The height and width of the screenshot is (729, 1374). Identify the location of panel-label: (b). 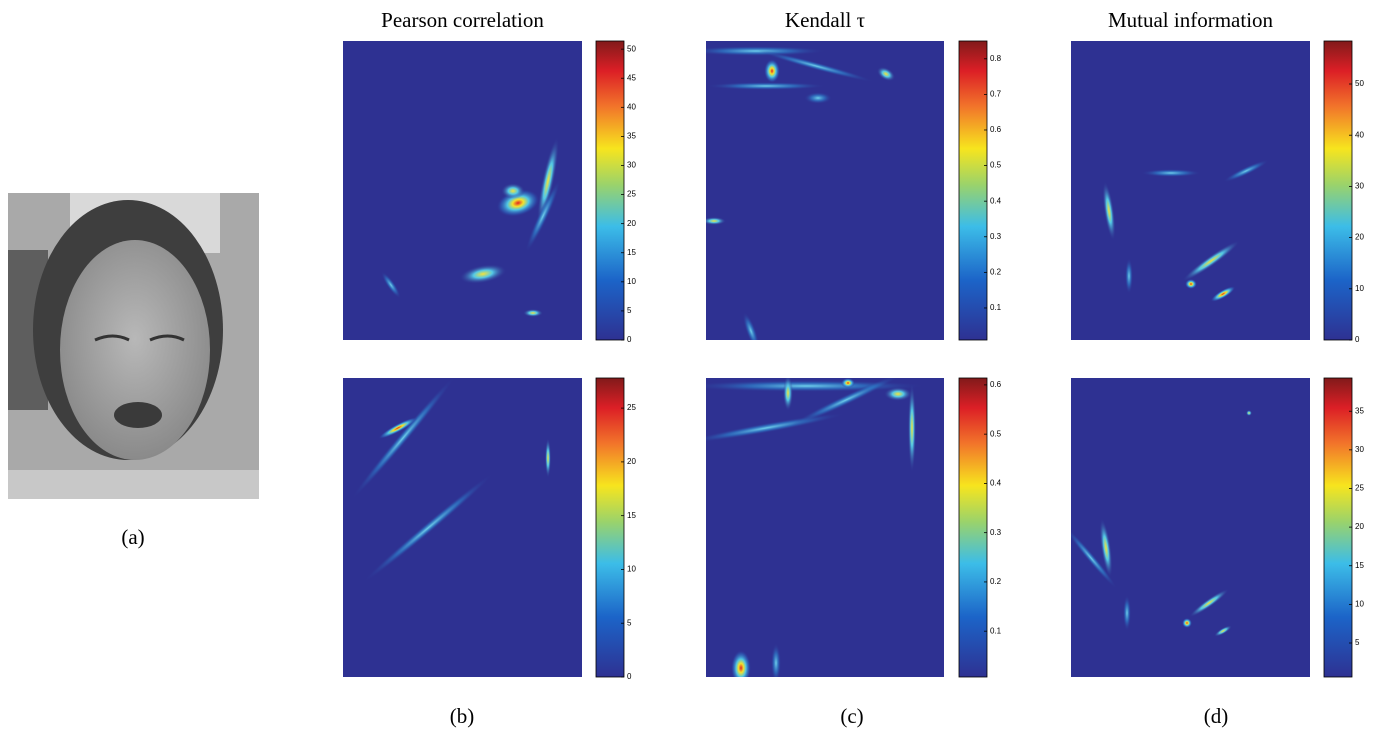
(462, 716).